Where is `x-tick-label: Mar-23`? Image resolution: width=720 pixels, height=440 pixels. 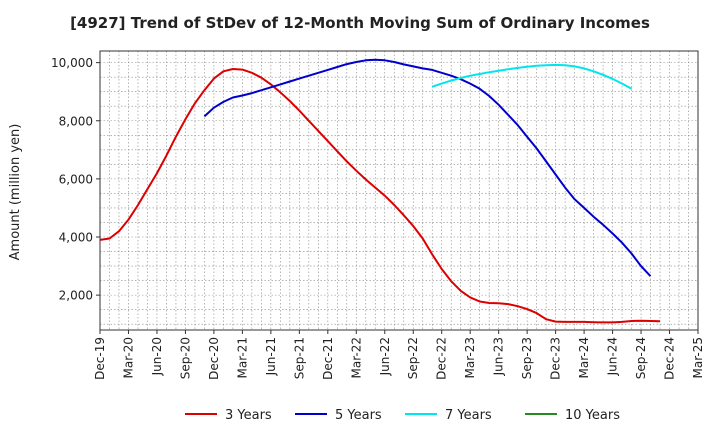
x-tick-label: Mar-23 is located at coordinates (470, 357).